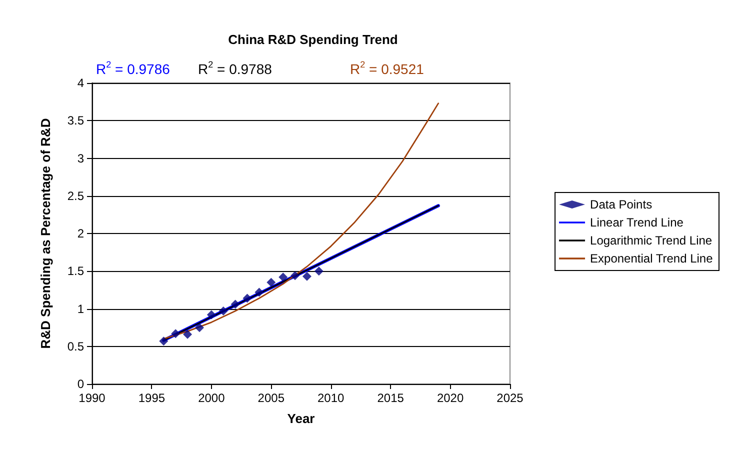 The height and width of the screenshot is (463, 729). What do you see at coordinates (45, 233) in the screenshot?
I see `y-axis-title: R&D Spending as Percentage of R&D` at bounding box center [45, 233].